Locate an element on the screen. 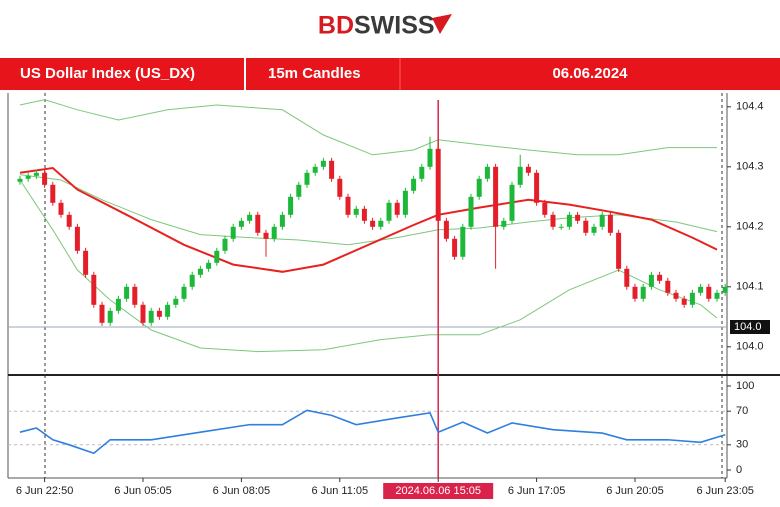 The image size is (780, 507). y-tick-label: 104.0 is located at coordinates (750, 347).